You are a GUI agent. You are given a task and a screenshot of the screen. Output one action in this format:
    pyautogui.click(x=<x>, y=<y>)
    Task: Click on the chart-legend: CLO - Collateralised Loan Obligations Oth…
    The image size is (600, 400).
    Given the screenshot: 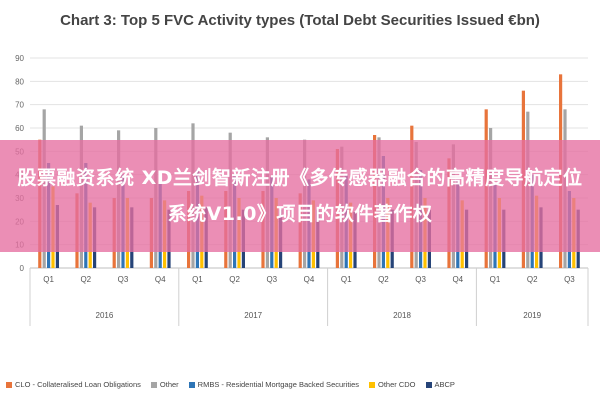 What is the action you would take?
    pyautogui.click(x=301, y=384)
    